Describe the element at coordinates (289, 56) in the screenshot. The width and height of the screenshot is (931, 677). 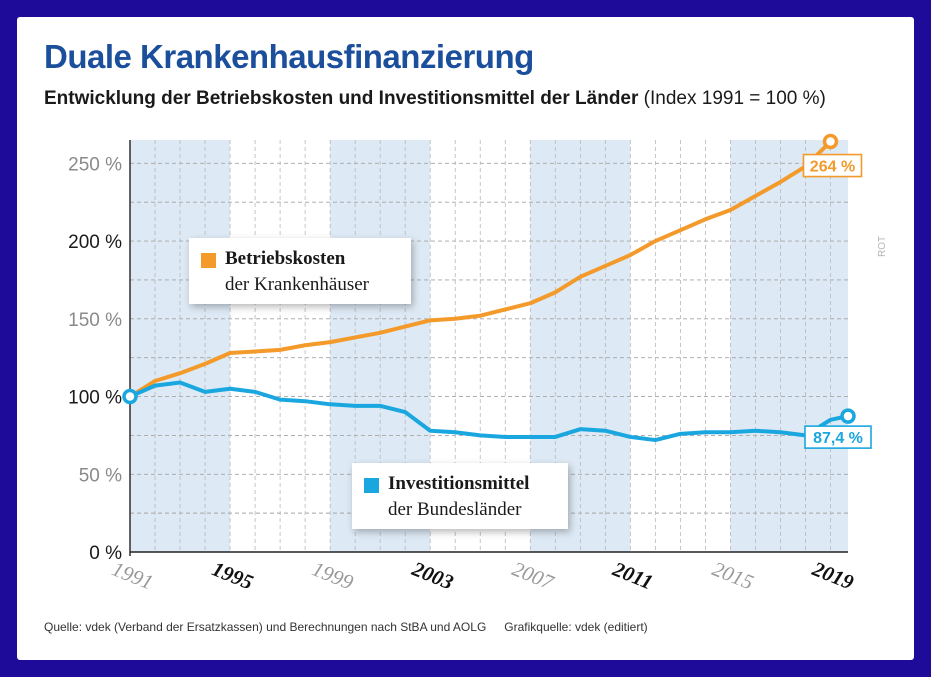
I see `chart-title: Duale Krankenhausfinanzierung` at that location.